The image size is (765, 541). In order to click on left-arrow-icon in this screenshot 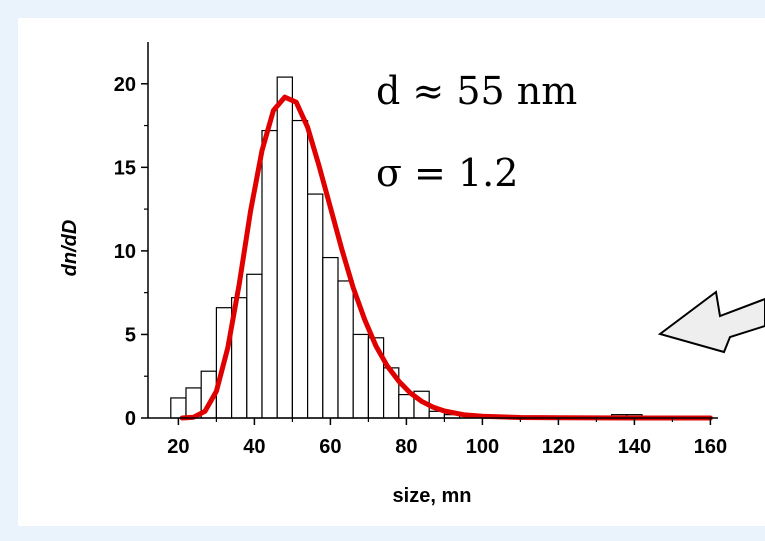, I will do `click(711, 322)`.